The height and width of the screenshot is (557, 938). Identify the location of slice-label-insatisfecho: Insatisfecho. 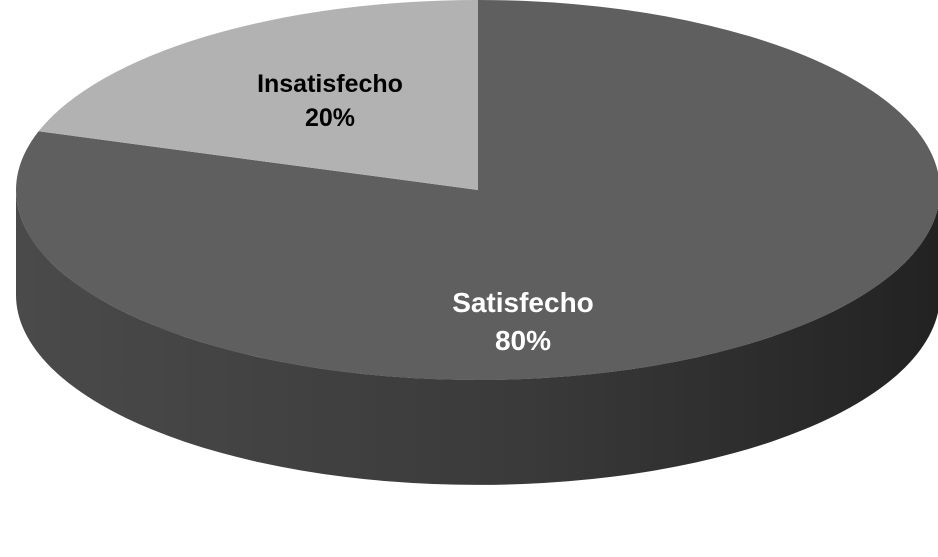
(330, 84).